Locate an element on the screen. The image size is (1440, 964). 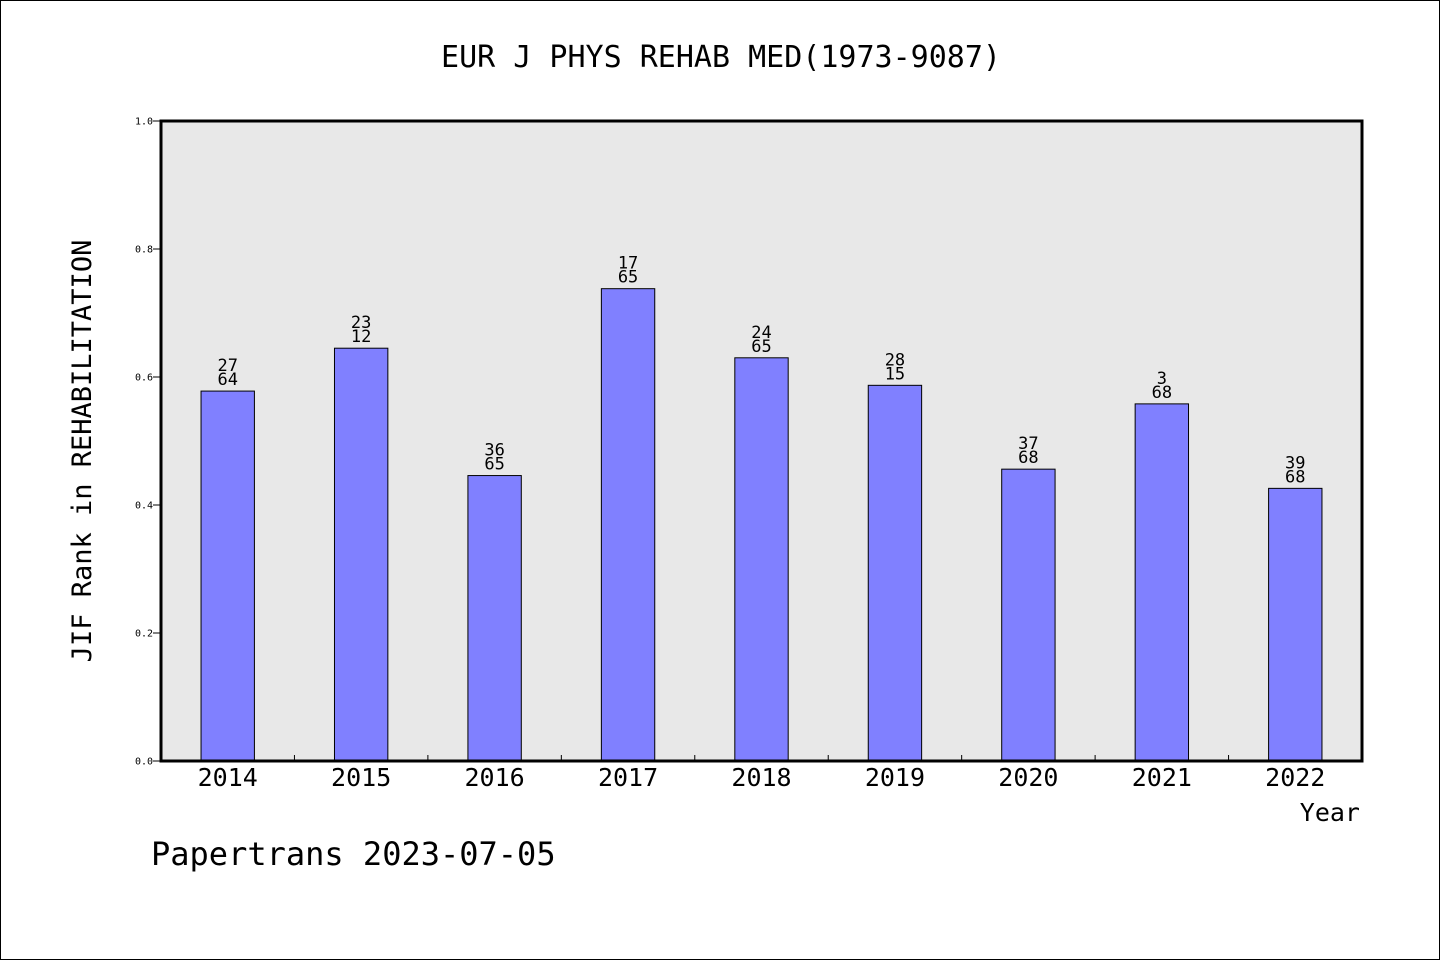
bar-label-top: 24 is located at coordinates (761, 333).